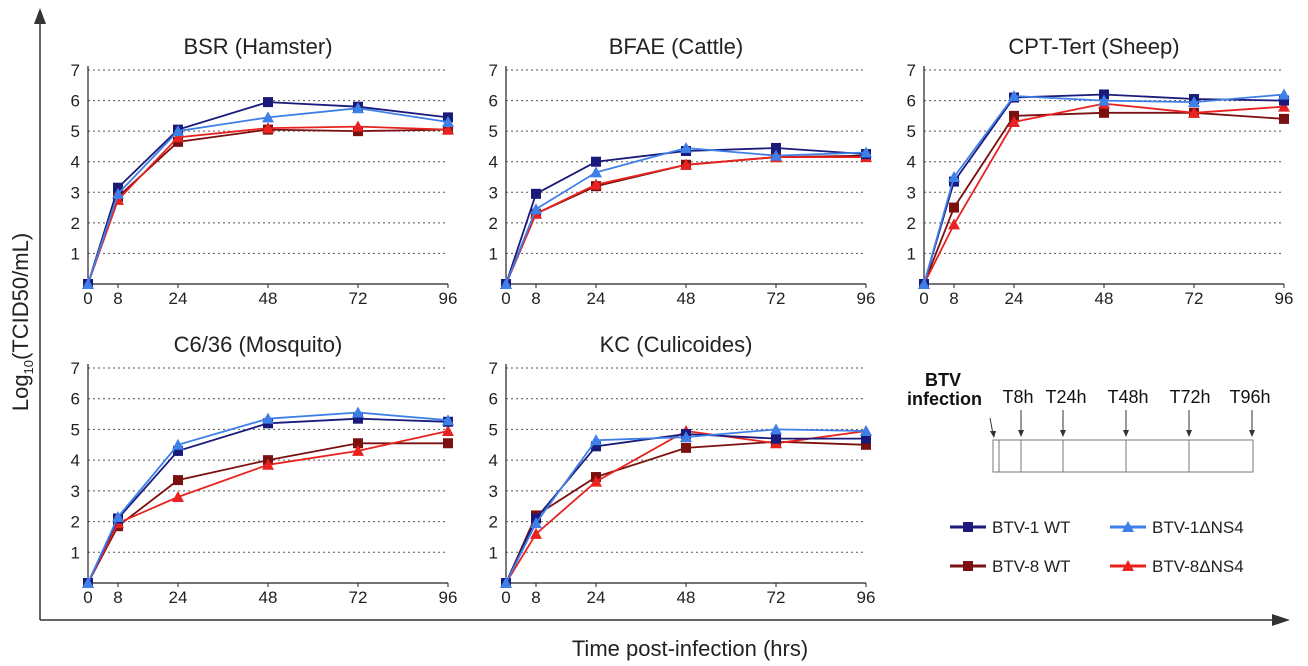 The width and height of the screenshot is (1308, 666). I want to click on timeline-label-t96: T96h, so click(1249, 397).